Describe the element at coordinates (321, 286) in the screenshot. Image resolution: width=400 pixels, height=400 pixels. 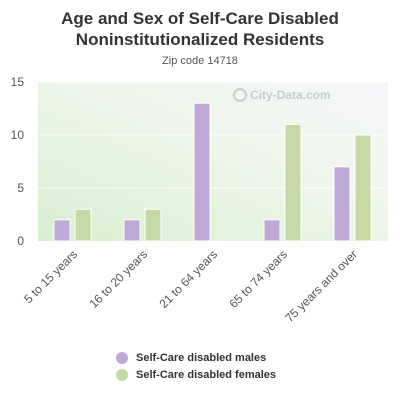
I see `x-tick-label: 75 years and over` at that location.